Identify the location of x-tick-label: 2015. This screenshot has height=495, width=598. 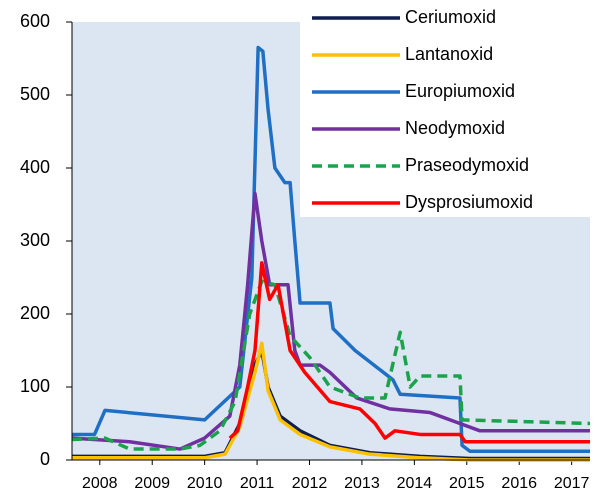
(467, 483).